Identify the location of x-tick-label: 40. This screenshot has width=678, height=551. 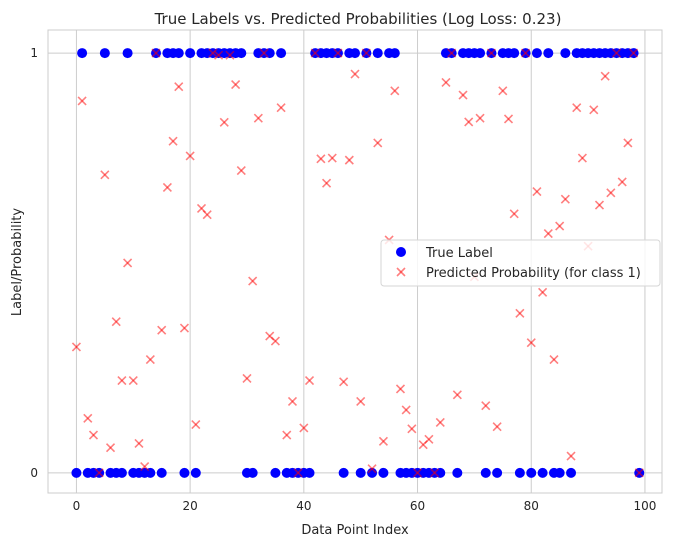
(303, 506).